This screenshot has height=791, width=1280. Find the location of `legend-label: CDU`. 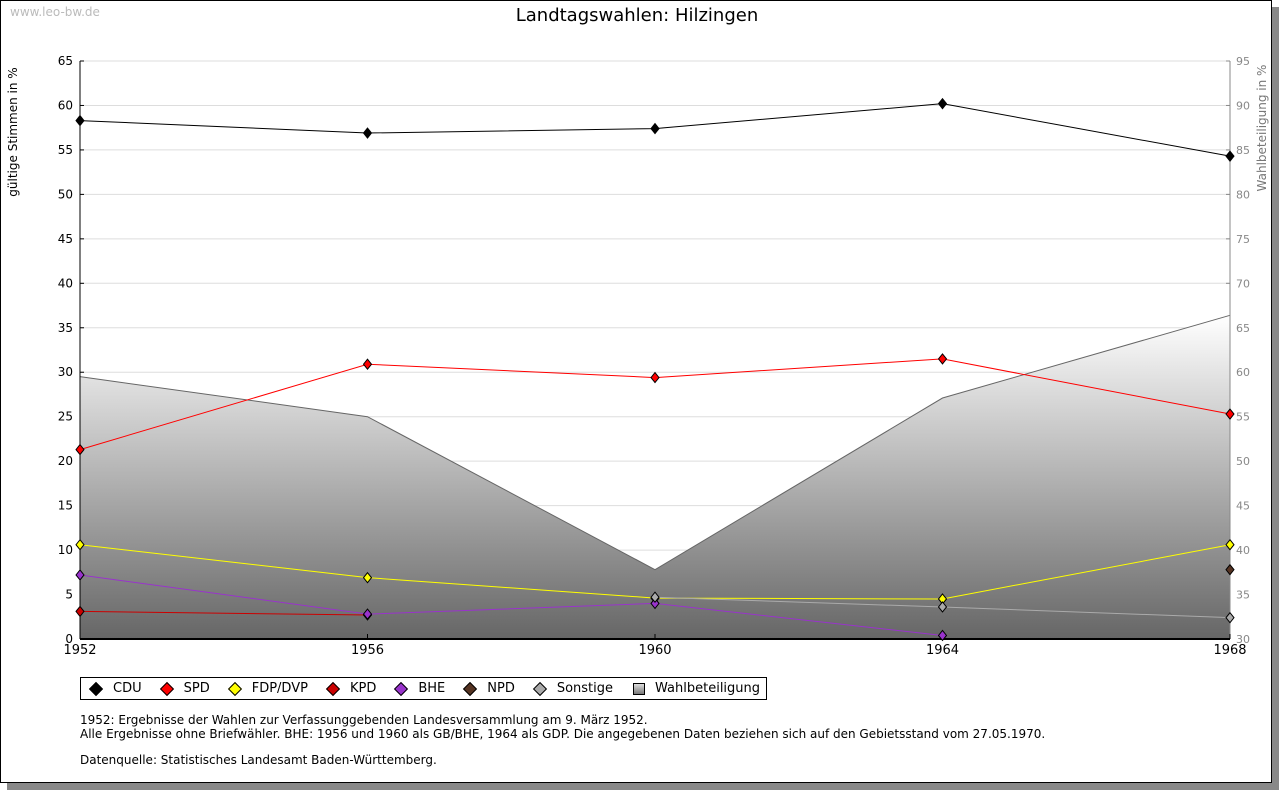

legend-label: CDU is located at coordinates (127, 688).